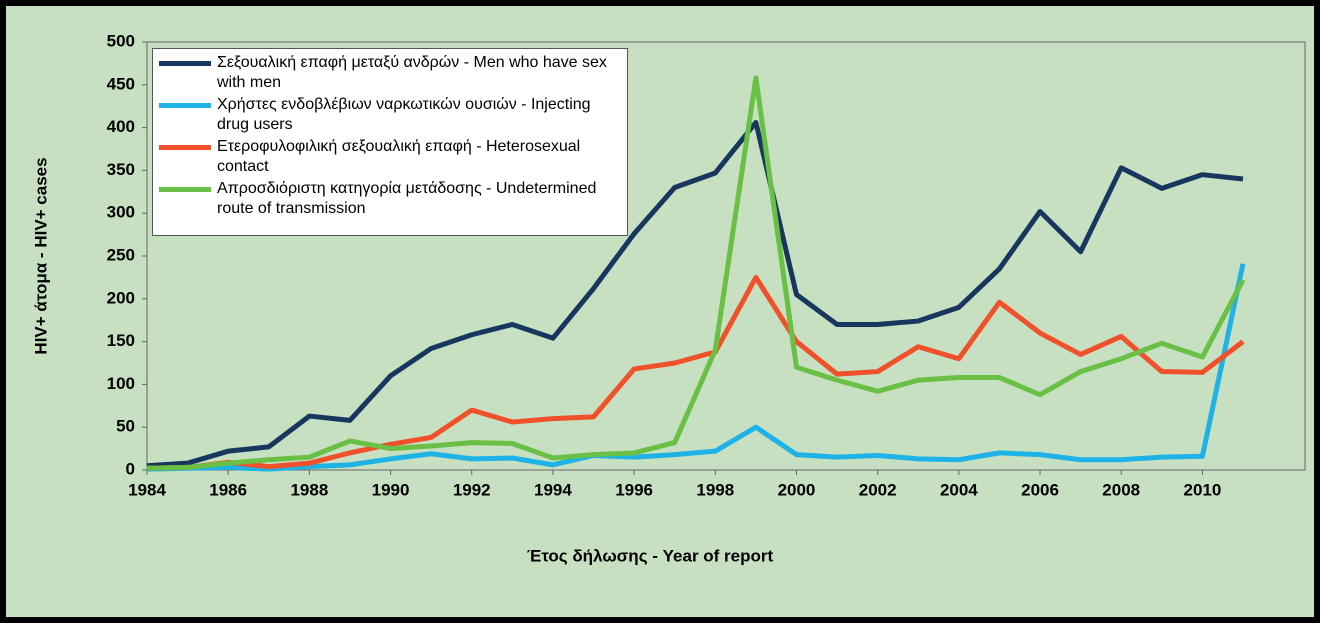 Image resolution: width=1320 pixels, height=623 pixels. I want to click on y-tick-label: 400, so click(121, 126).